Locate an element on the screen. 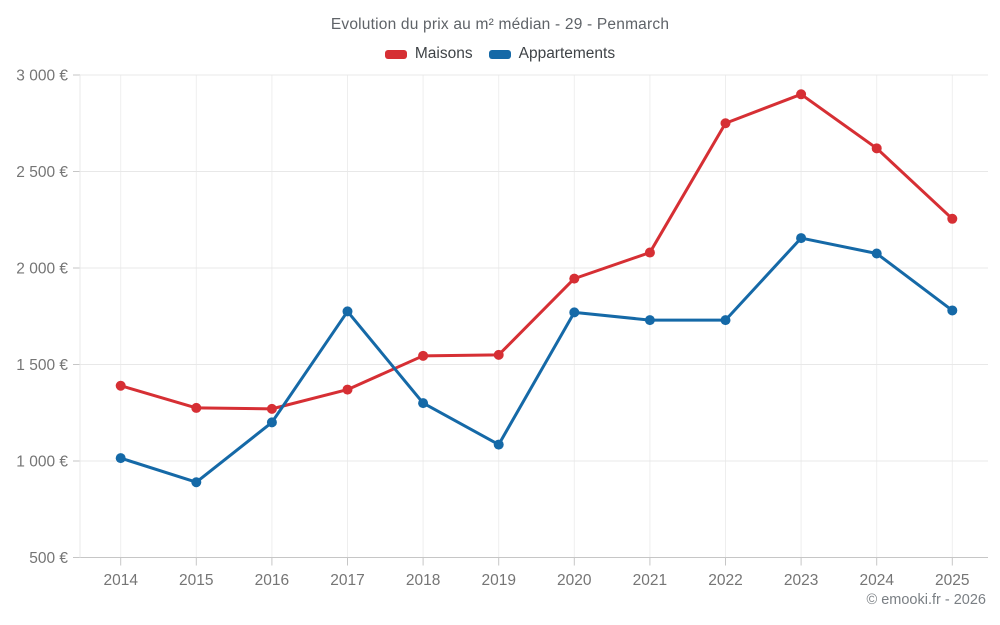 This screenshot has width=1000, height=625. data-point-appartements-2014 is located at coordinates (120, 458).